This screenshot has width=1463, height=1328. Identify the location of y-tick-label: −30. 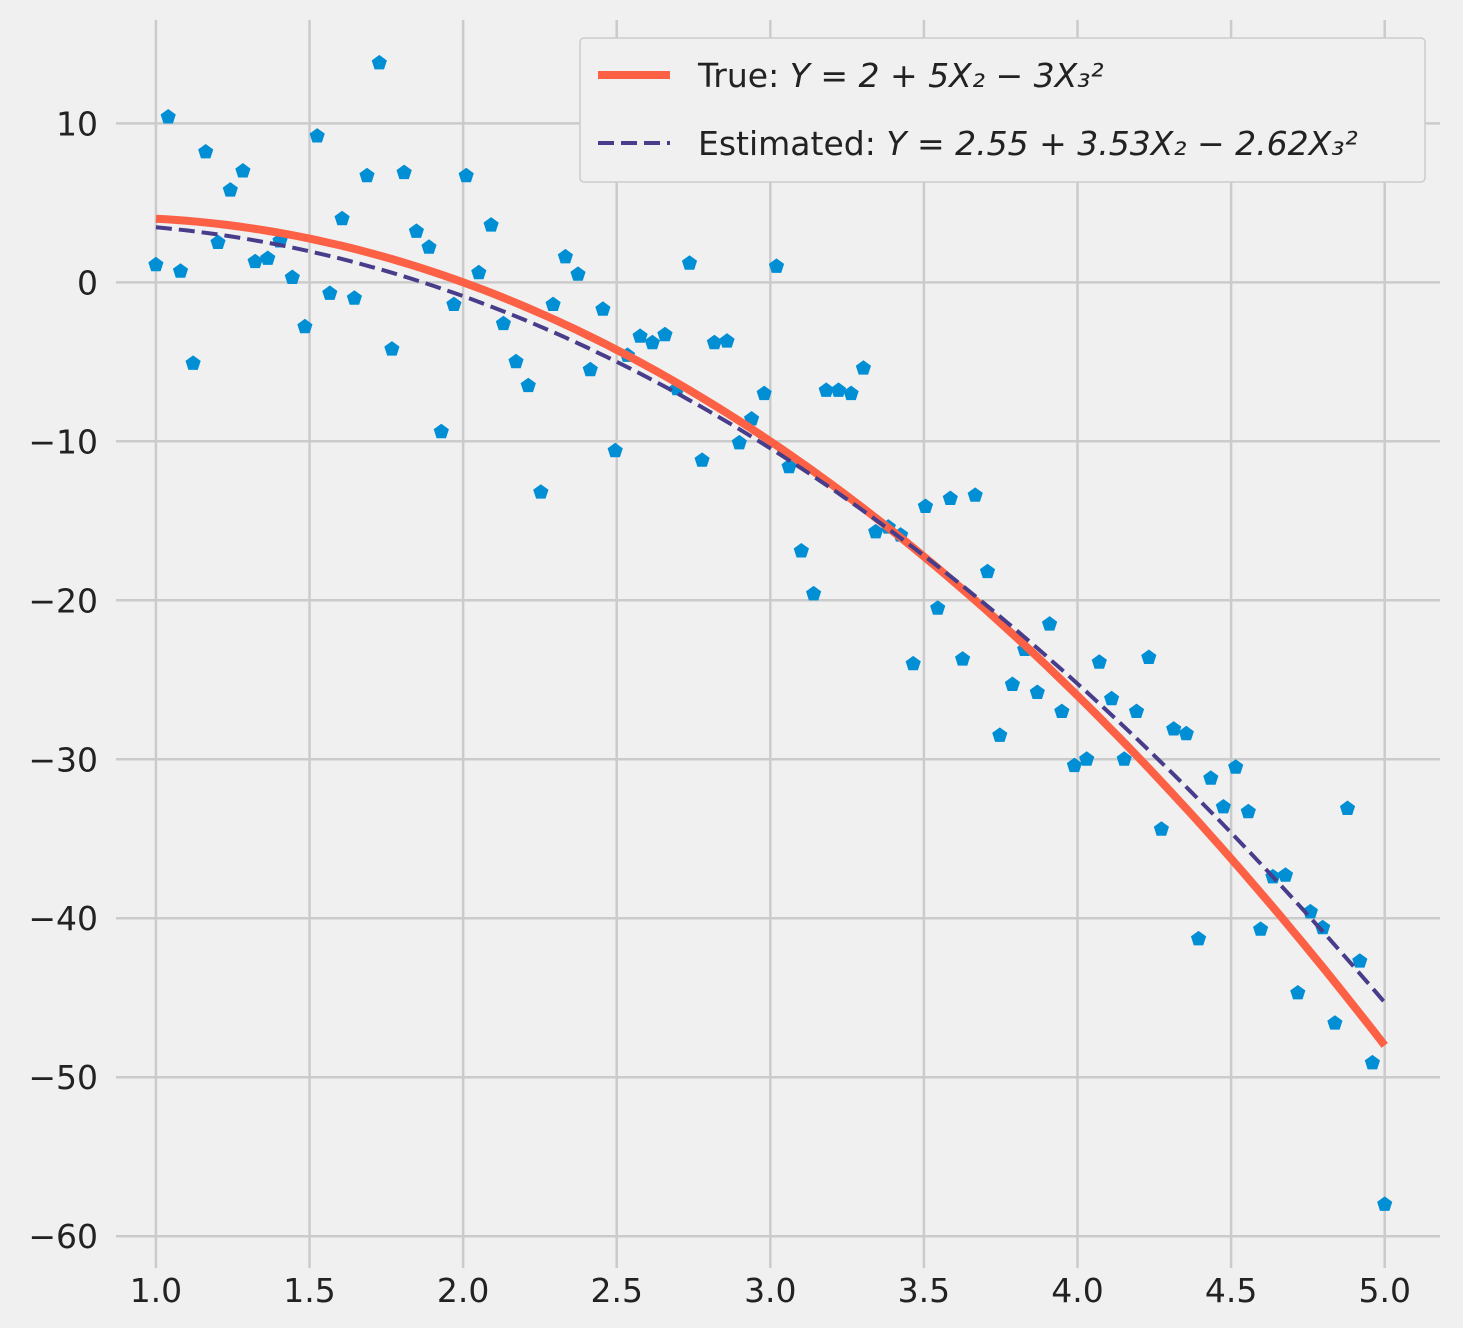
(63, 759).